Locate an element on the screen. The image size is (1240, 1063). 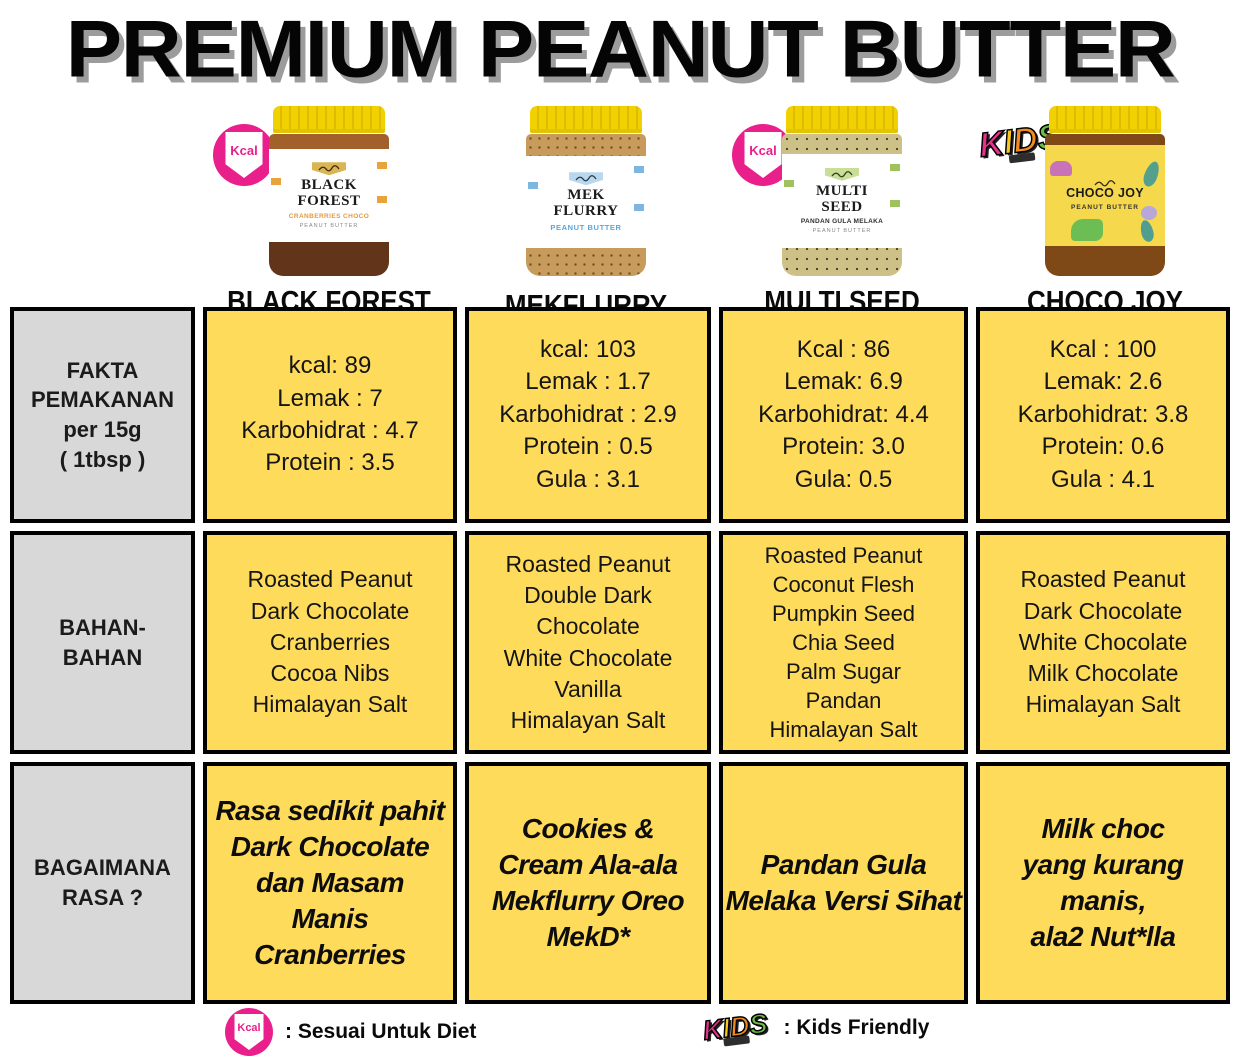
product-choco-joy: KIDS CHOCO JOY PEANUT BUTTER CHOCO JOY is located at coordinates (1105, 209).